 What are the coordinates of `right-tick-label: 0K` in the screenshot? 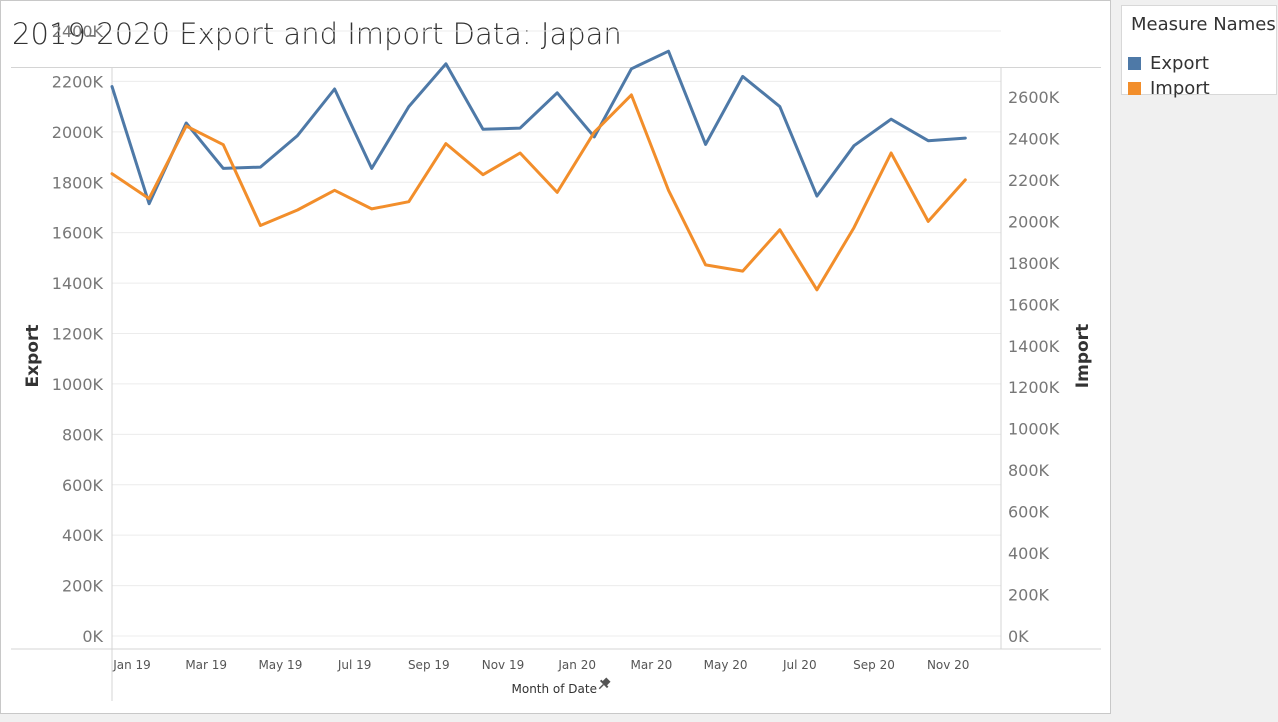 It's located at (1018, 636).